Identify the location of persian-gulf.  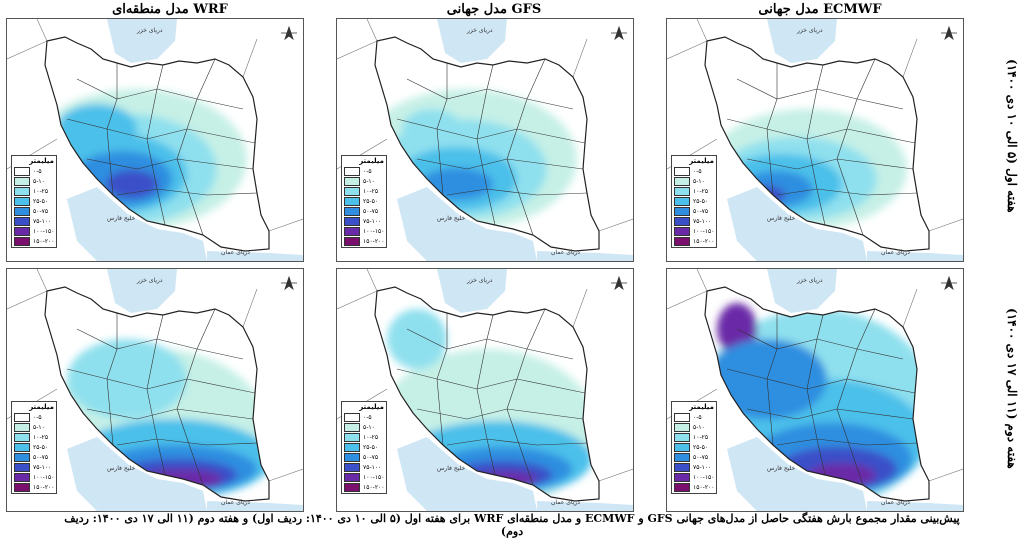
(137, 474).